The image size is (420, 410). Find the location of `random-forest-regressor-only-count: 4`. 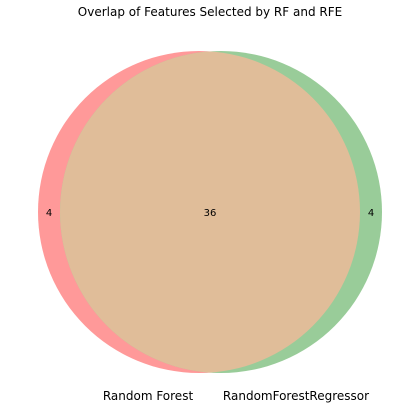

random-forest-regressor-only-count: 4 is located at coordinates (371, 213).